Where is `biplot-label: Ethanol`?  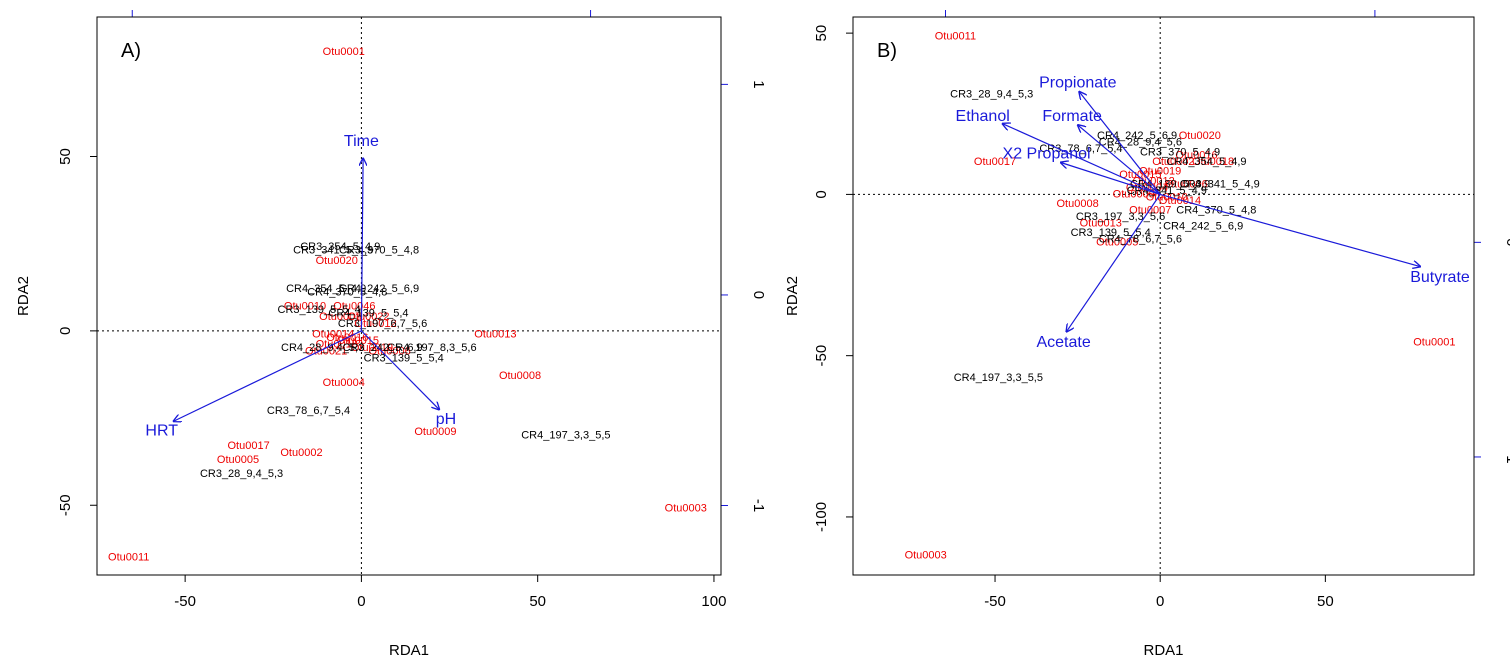
biplot-label: Ethanol is located at coordinates (983, 116).